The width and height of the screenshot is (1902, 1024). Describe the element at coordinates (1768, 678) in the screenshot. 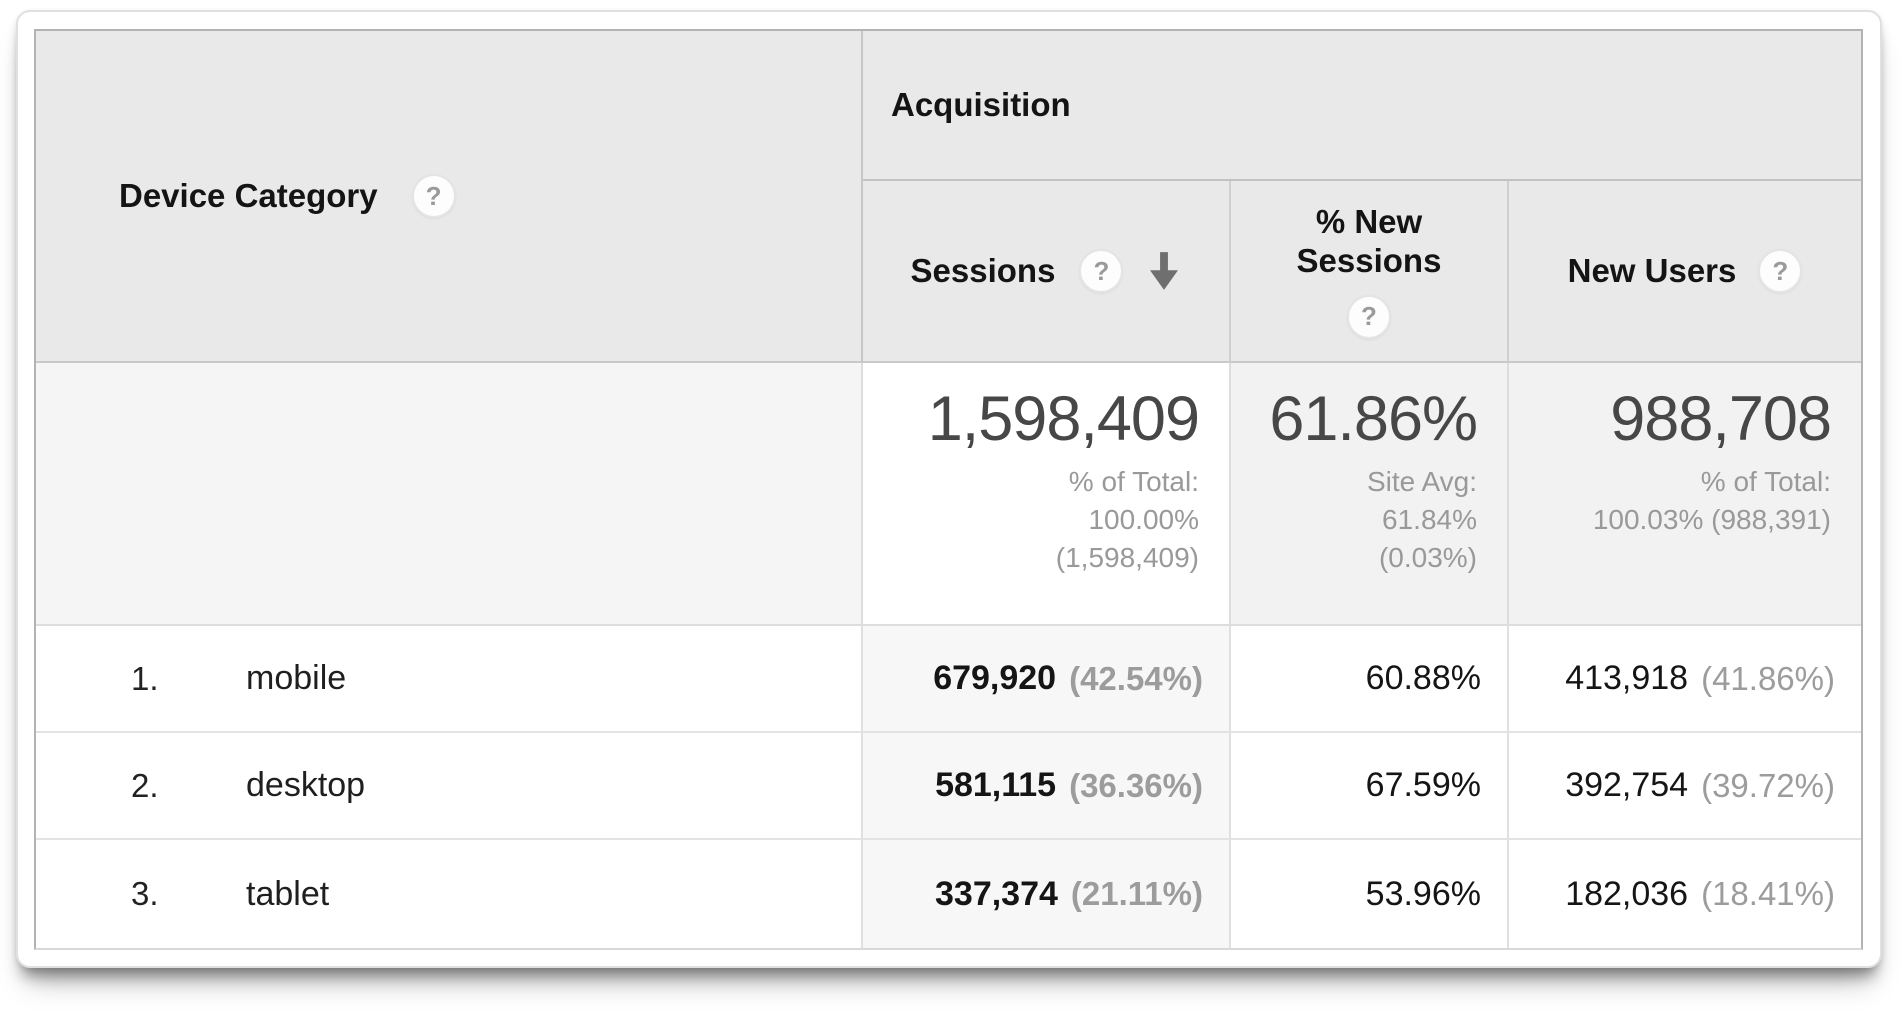

I see `new-users-percent: (41.86%)` at that location.